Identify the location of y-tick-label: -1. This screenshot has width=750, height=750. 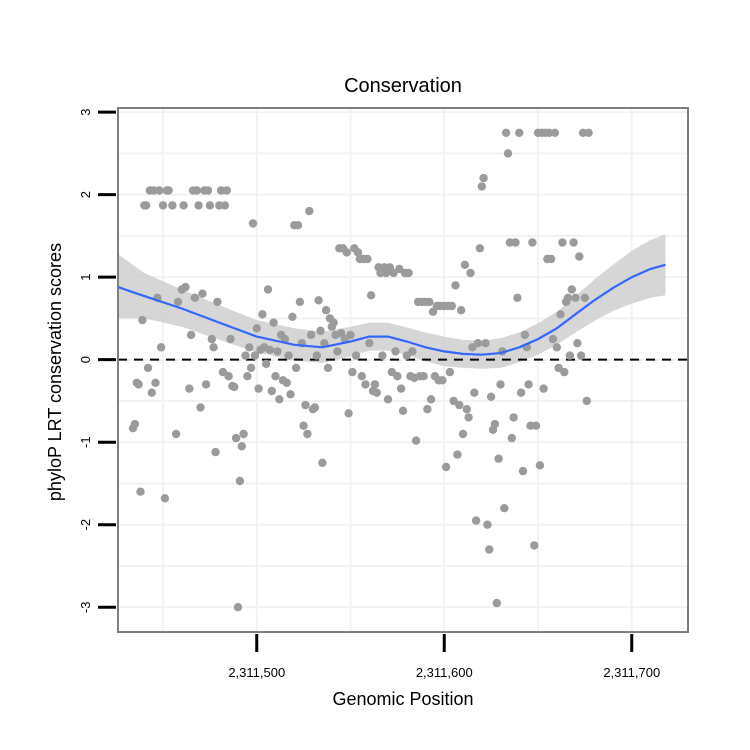
(85, 442).